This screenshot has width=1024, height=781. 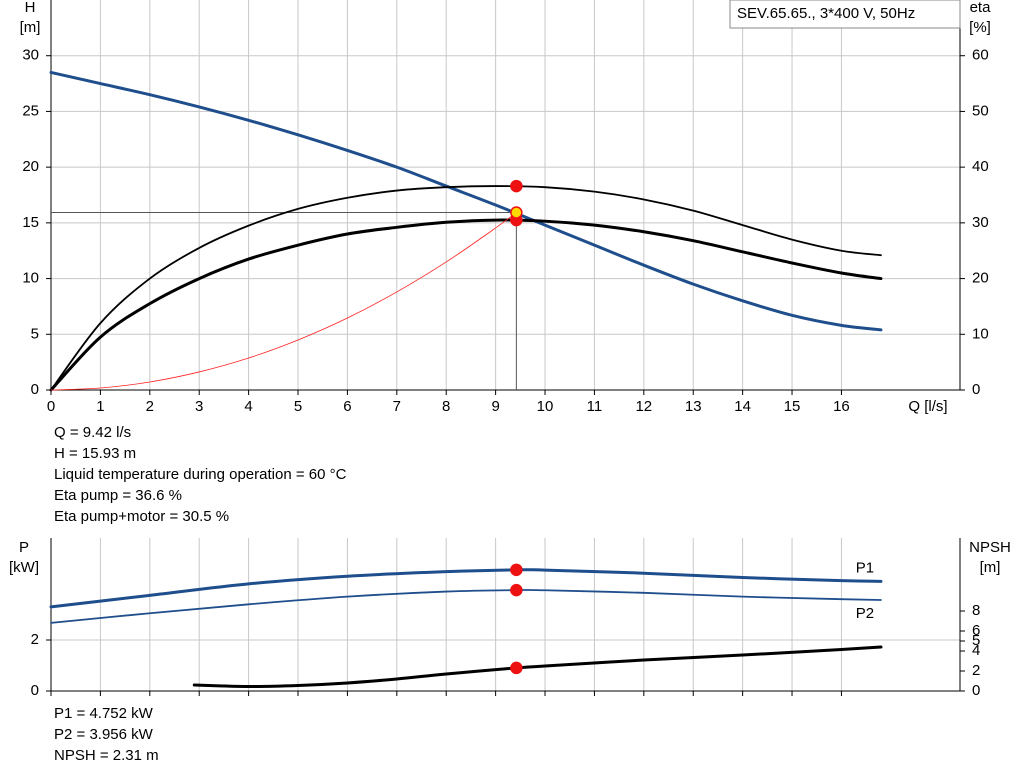 What do you see at coordinates (980, 333) in the screenshot?
I see `y2-tick-label: 10` at bounding box center [980, 333].